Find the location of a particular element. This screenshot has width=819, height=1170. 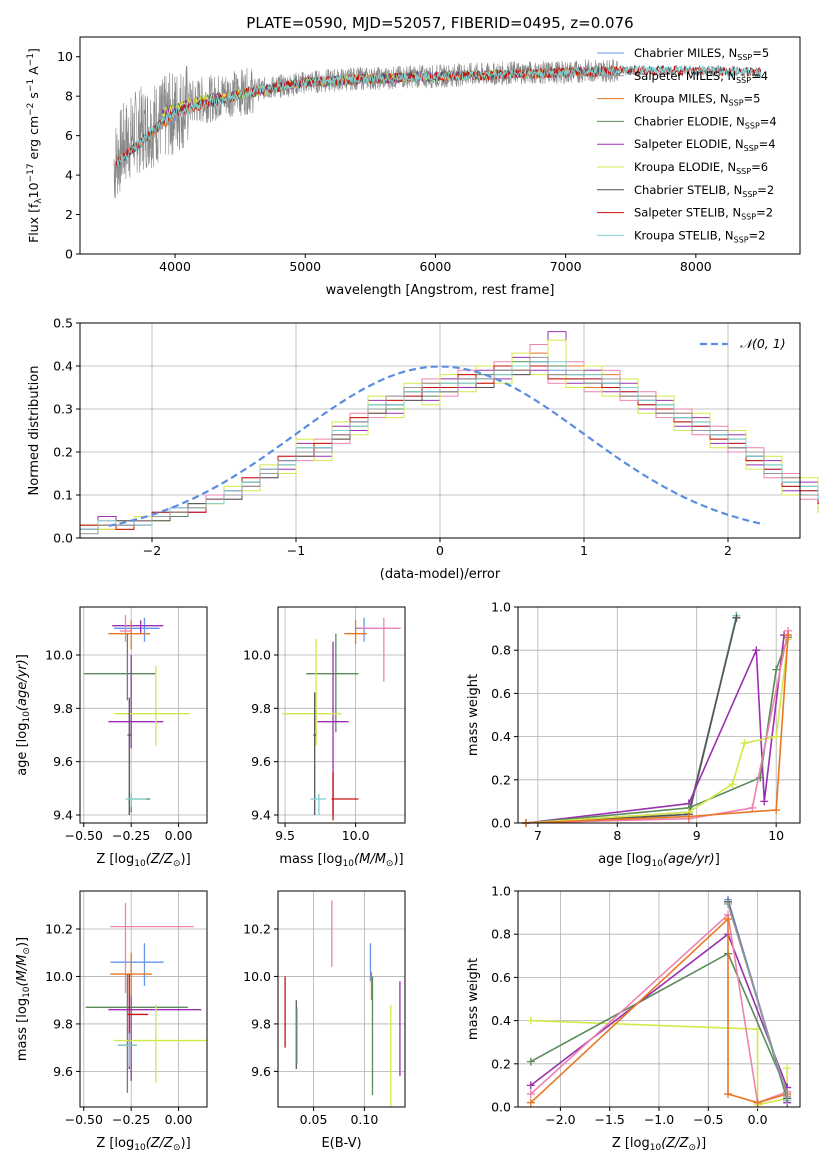

spectrum-ytick-label: 0 is located at coordinates (69, 254).